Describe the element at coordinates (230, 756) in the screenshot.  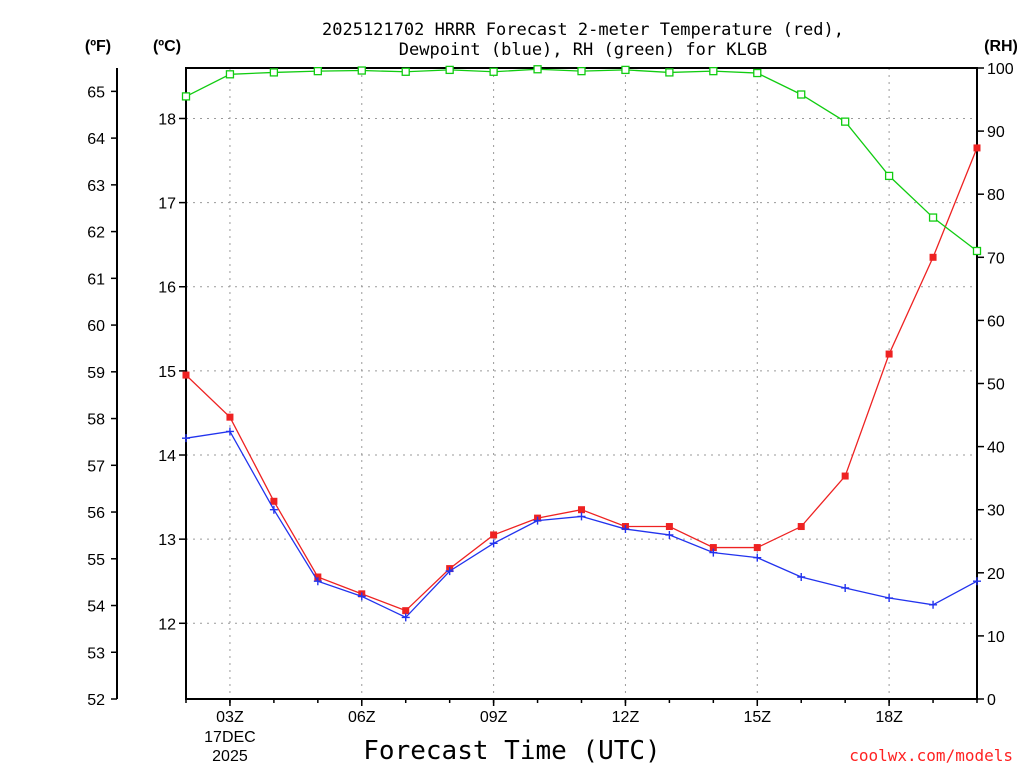
I see `x-tick-date-label: 2025` at that location.